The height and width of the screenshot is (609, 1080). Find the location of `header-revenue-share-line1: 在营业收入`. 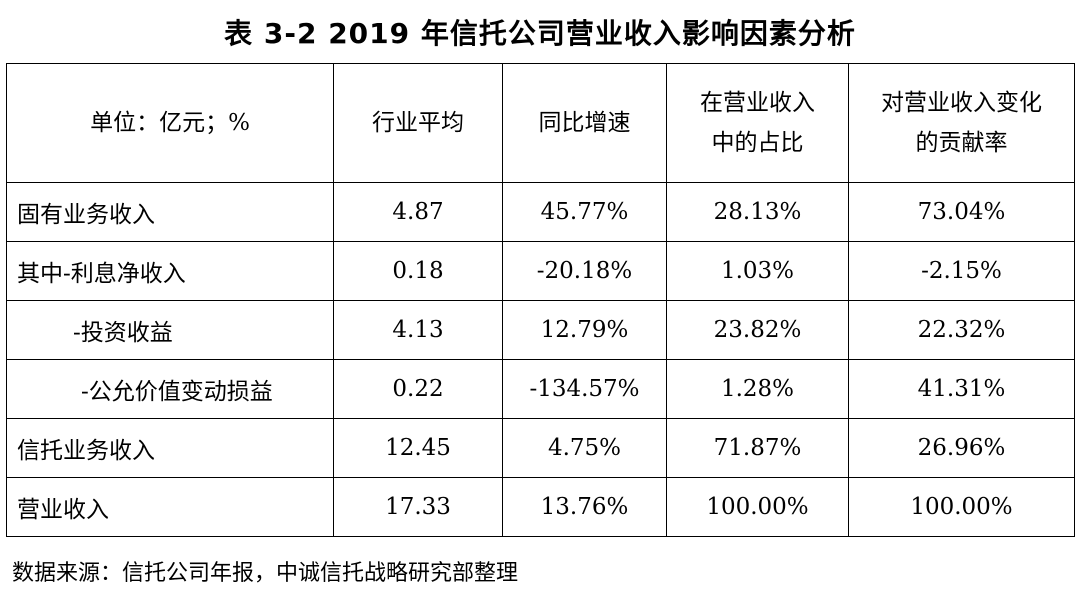

header-revenue-share-line1: 在营业收入 is located at coordinates (757, 103).